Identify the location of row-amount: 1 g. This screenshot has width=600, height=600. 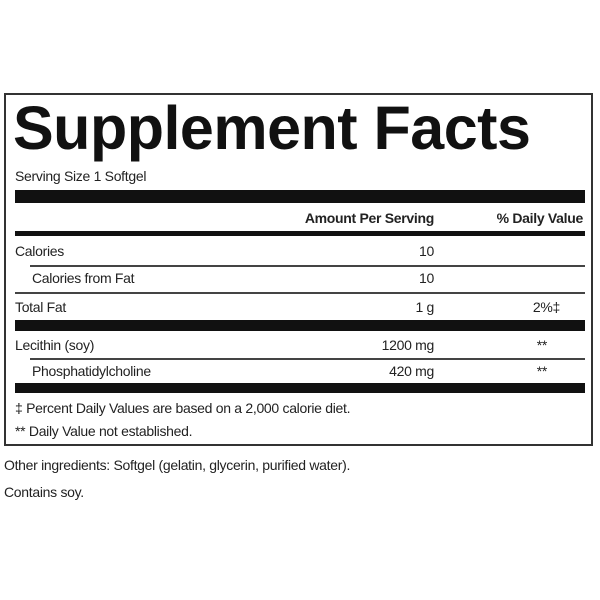
(424, 307).